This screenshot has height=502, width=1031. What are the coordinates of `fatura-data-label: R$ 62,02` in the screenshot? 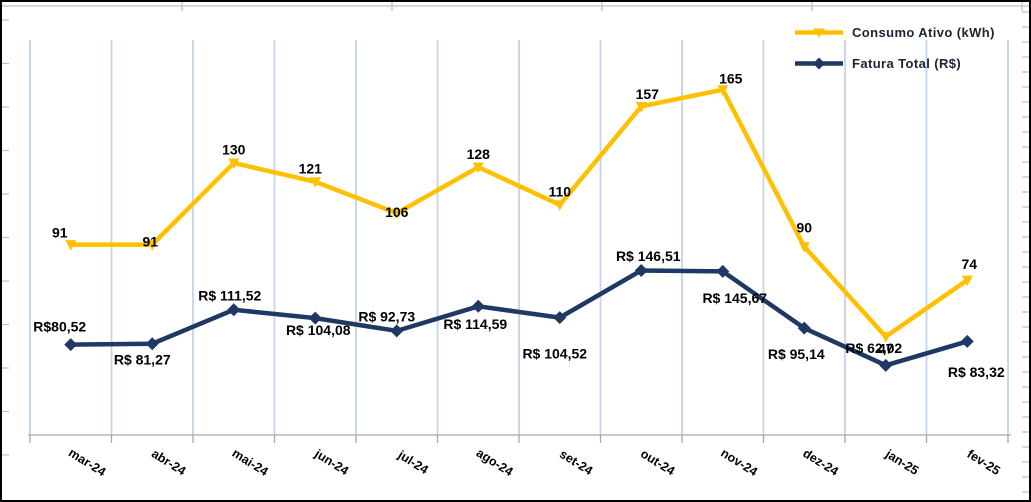 It's located at (873, 348).